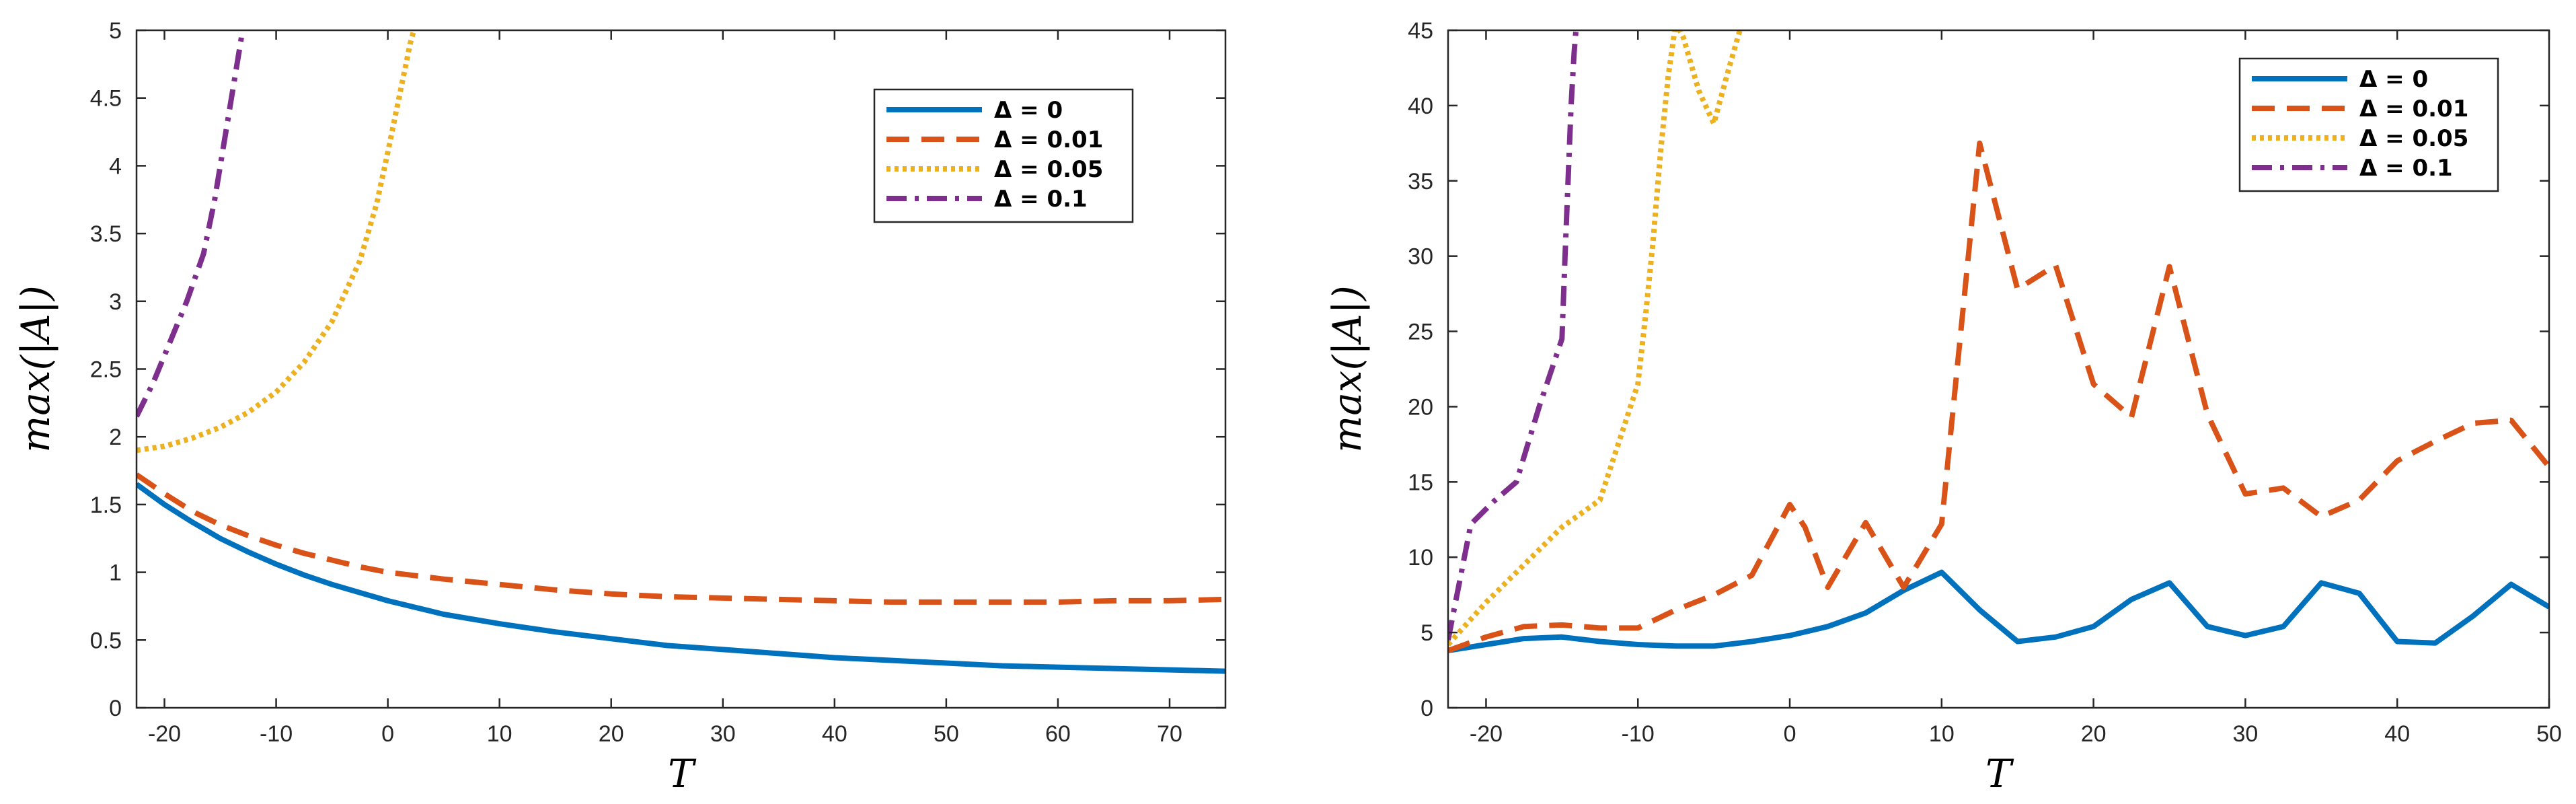 The height and width of the screenshot is (804, 2576). I want to click on y-tick-label: 4, so click(115, 166).